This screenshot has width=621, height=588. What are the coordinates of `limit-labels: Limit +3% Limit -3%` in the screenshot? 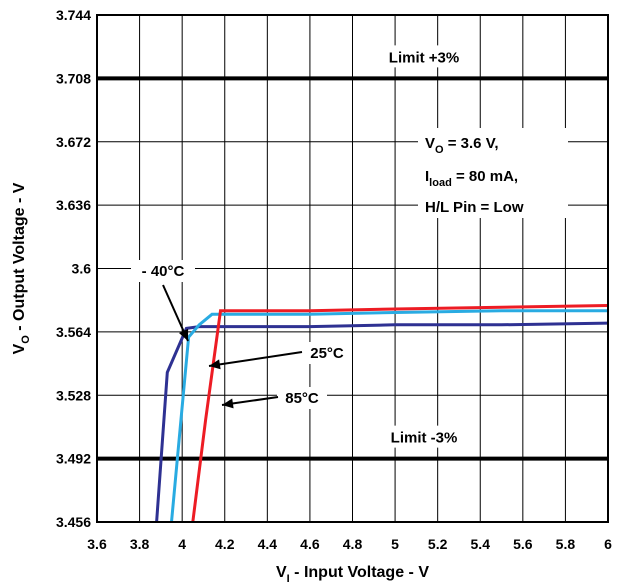 It's located at (424, 246).